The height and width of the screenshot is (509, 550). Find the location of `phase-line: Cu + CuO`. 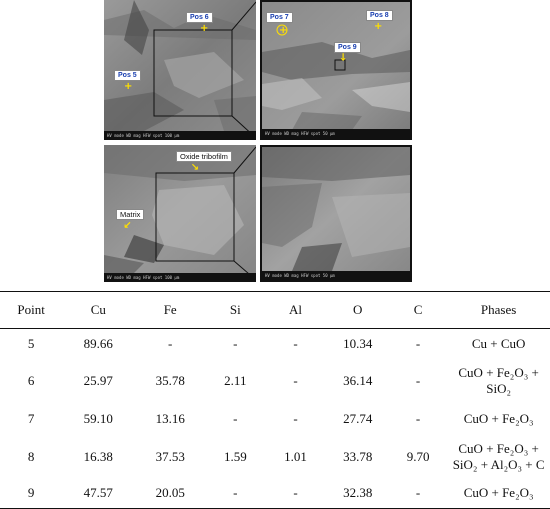

phase-line: Cu + CuO is located at coordinates (498, 344).